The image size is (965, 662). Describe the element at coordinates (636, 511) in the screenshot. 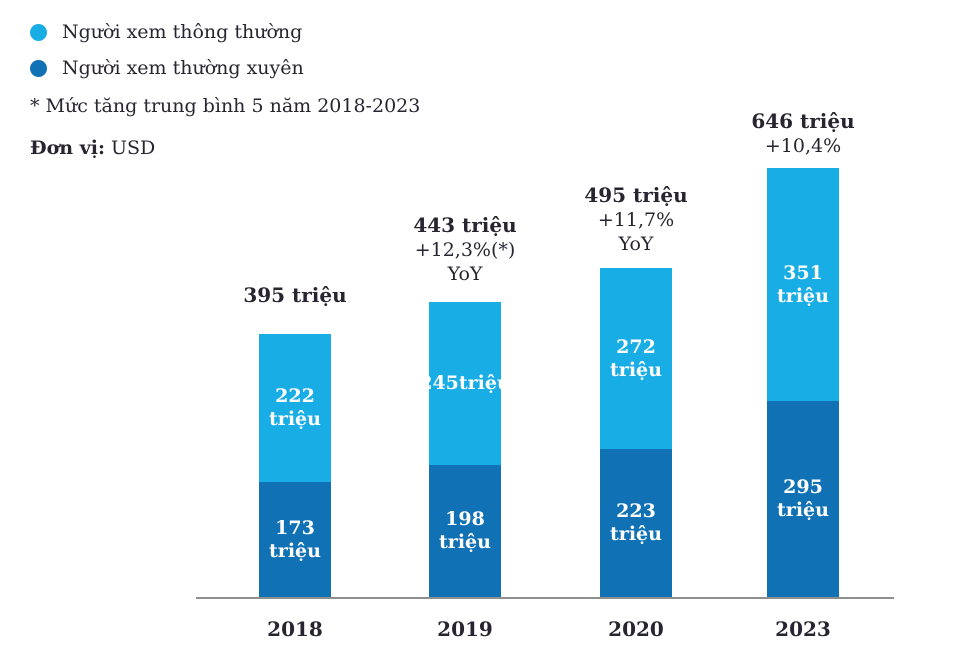

I see `bar-value-label: 223` at that location.